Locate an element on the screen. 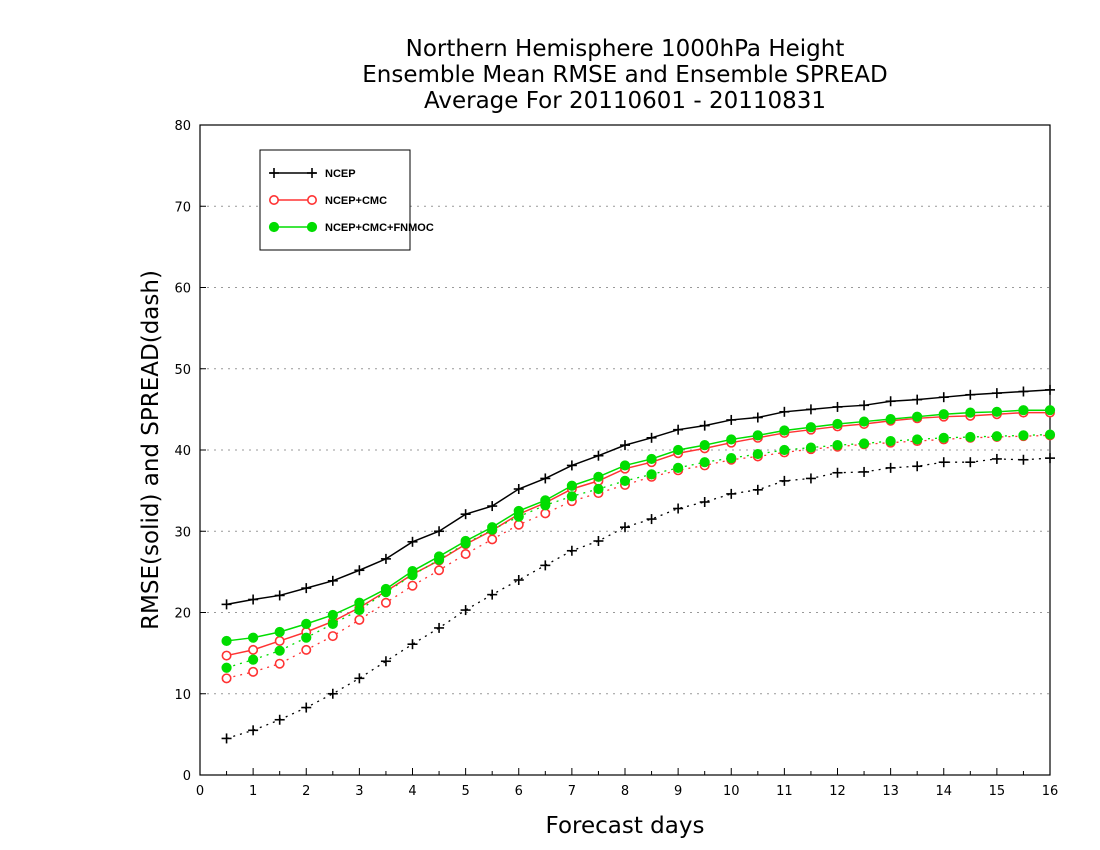  x-tick-label-9: 9 is located at coordinates (678, 791).